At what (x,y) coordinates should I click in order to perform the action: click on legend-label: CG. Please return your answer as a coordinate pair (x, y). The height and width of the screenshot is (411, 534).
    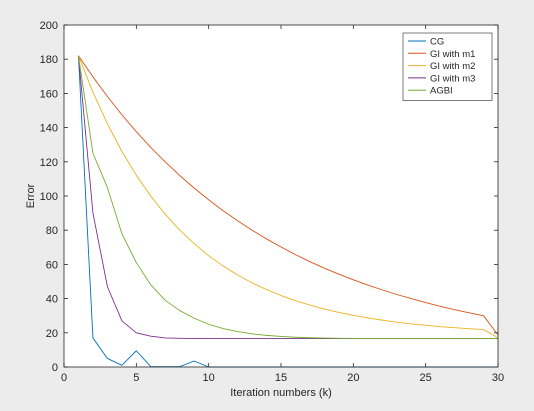
    Looking at the image, I should click on (437, 42).